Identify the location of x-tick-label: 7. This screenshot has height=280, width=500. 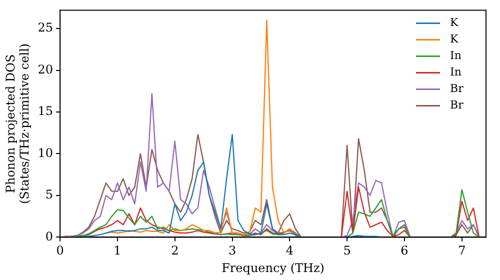
(462, 251).